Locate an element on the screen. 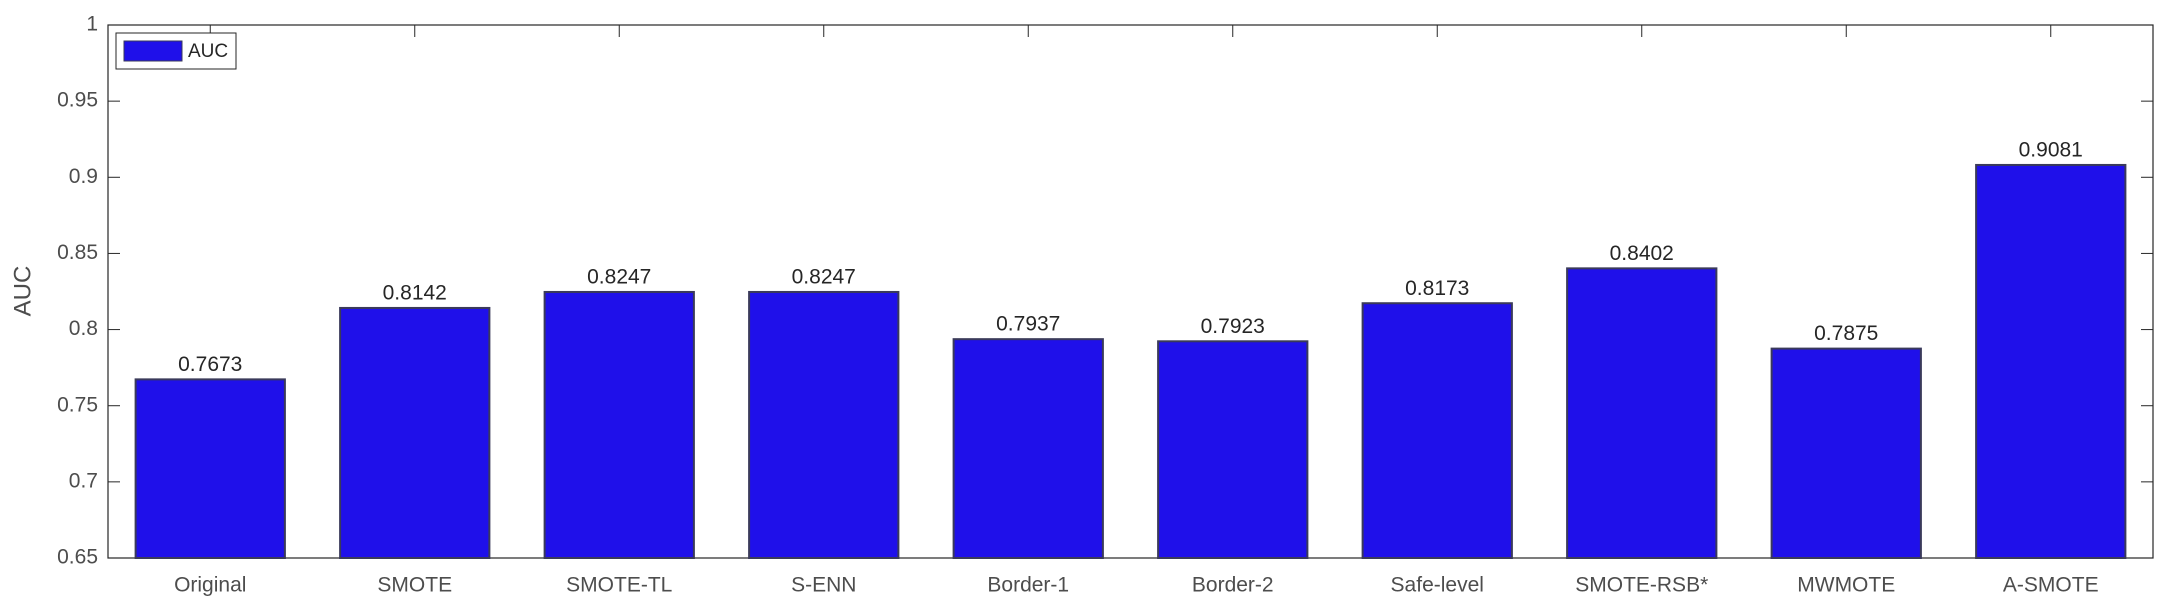  legend-label: AUC is located at coordinates (208, 51).